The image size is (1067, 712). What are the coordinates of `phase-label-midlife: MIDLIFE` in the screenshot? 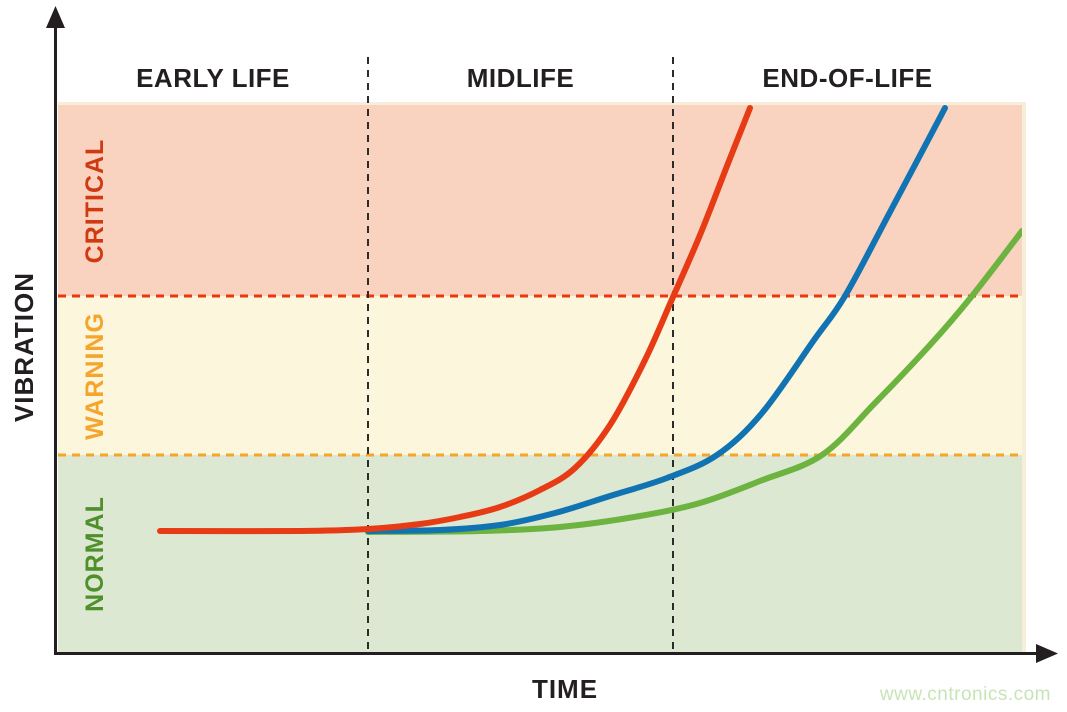 It's located at (520, 78).